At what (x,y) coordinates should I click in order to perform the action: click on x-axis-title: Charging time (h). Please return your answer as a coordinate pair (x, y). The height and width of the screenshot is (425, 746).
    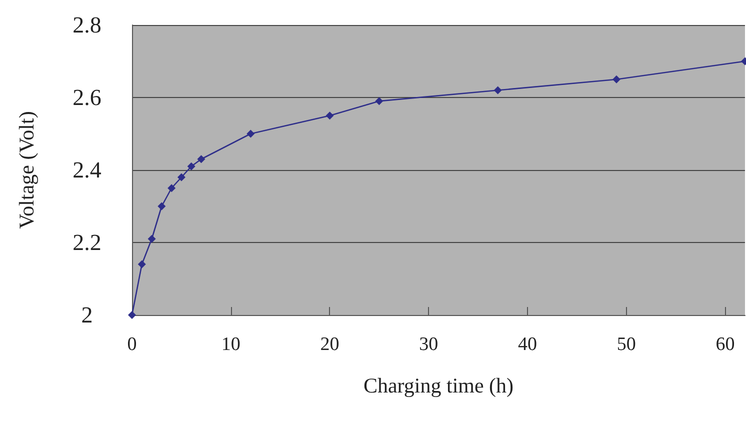
    Looking at the image, I should click on (438, 386).